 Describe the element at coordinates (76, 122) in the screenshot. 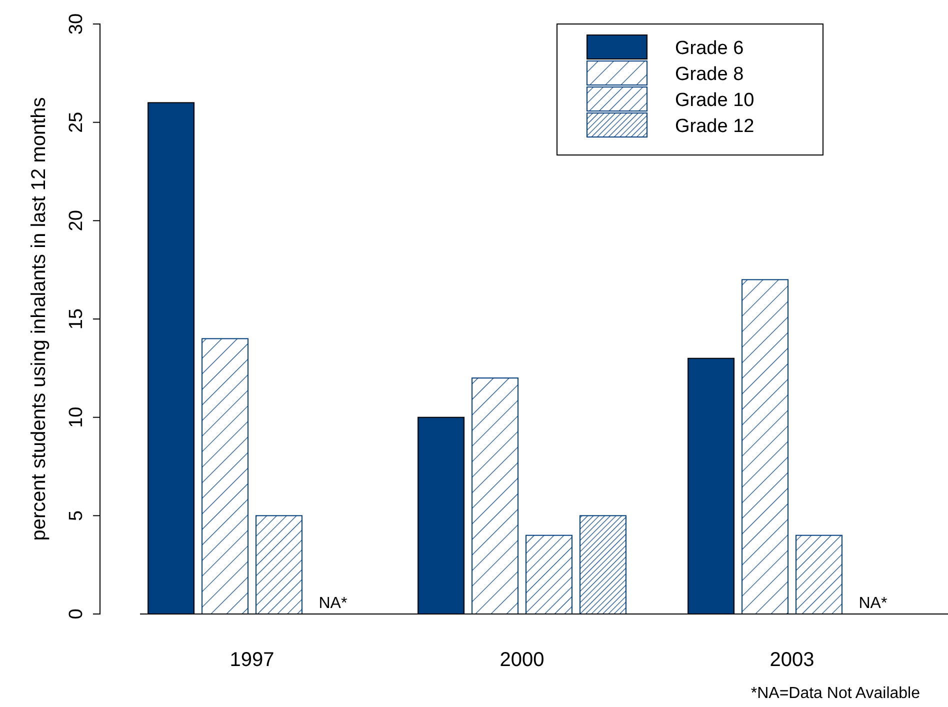

I see `y-tick-label: 25` at that location.